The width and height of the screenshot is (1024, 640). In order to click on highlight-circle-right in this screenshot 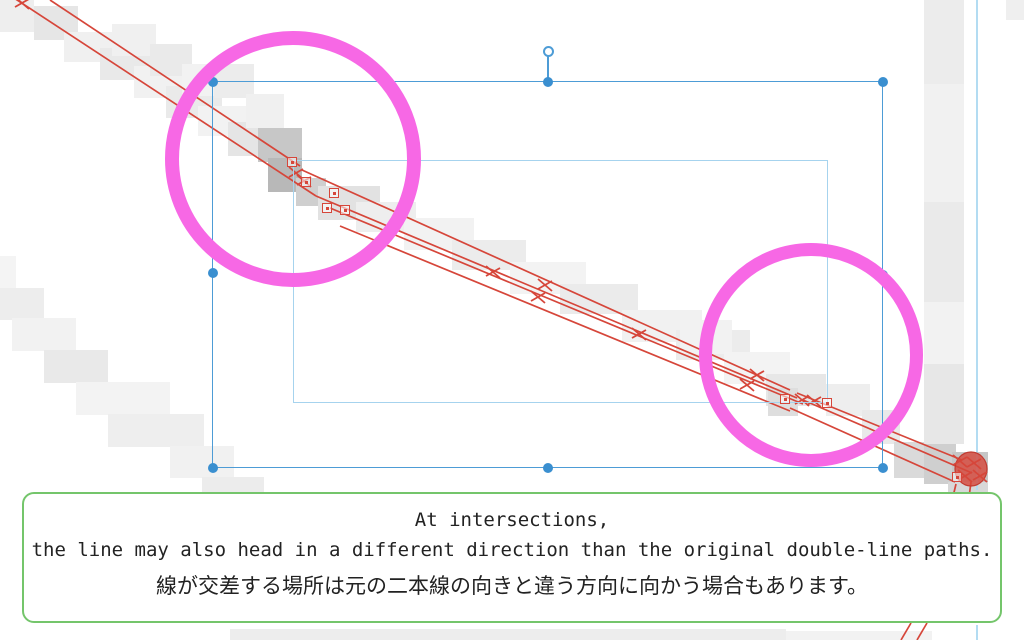, I will do `click(811, 355)`.